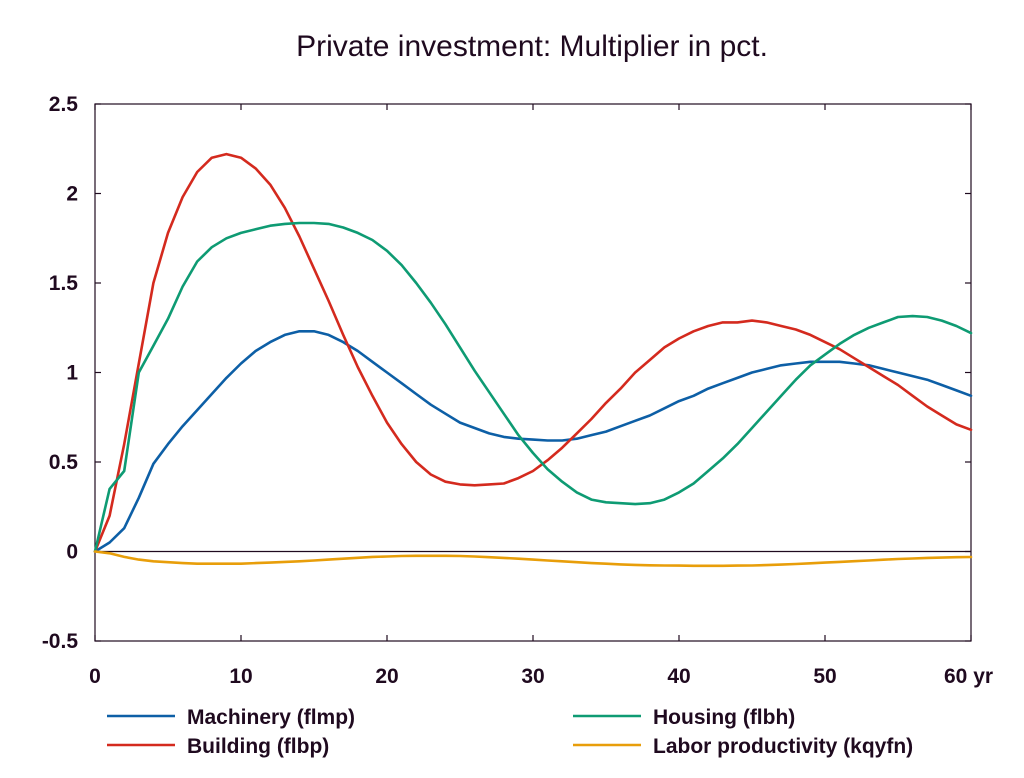 This screenshot has height=778, width=1024. I want to click on y-tick-label: 0.5, so click(64, 462).